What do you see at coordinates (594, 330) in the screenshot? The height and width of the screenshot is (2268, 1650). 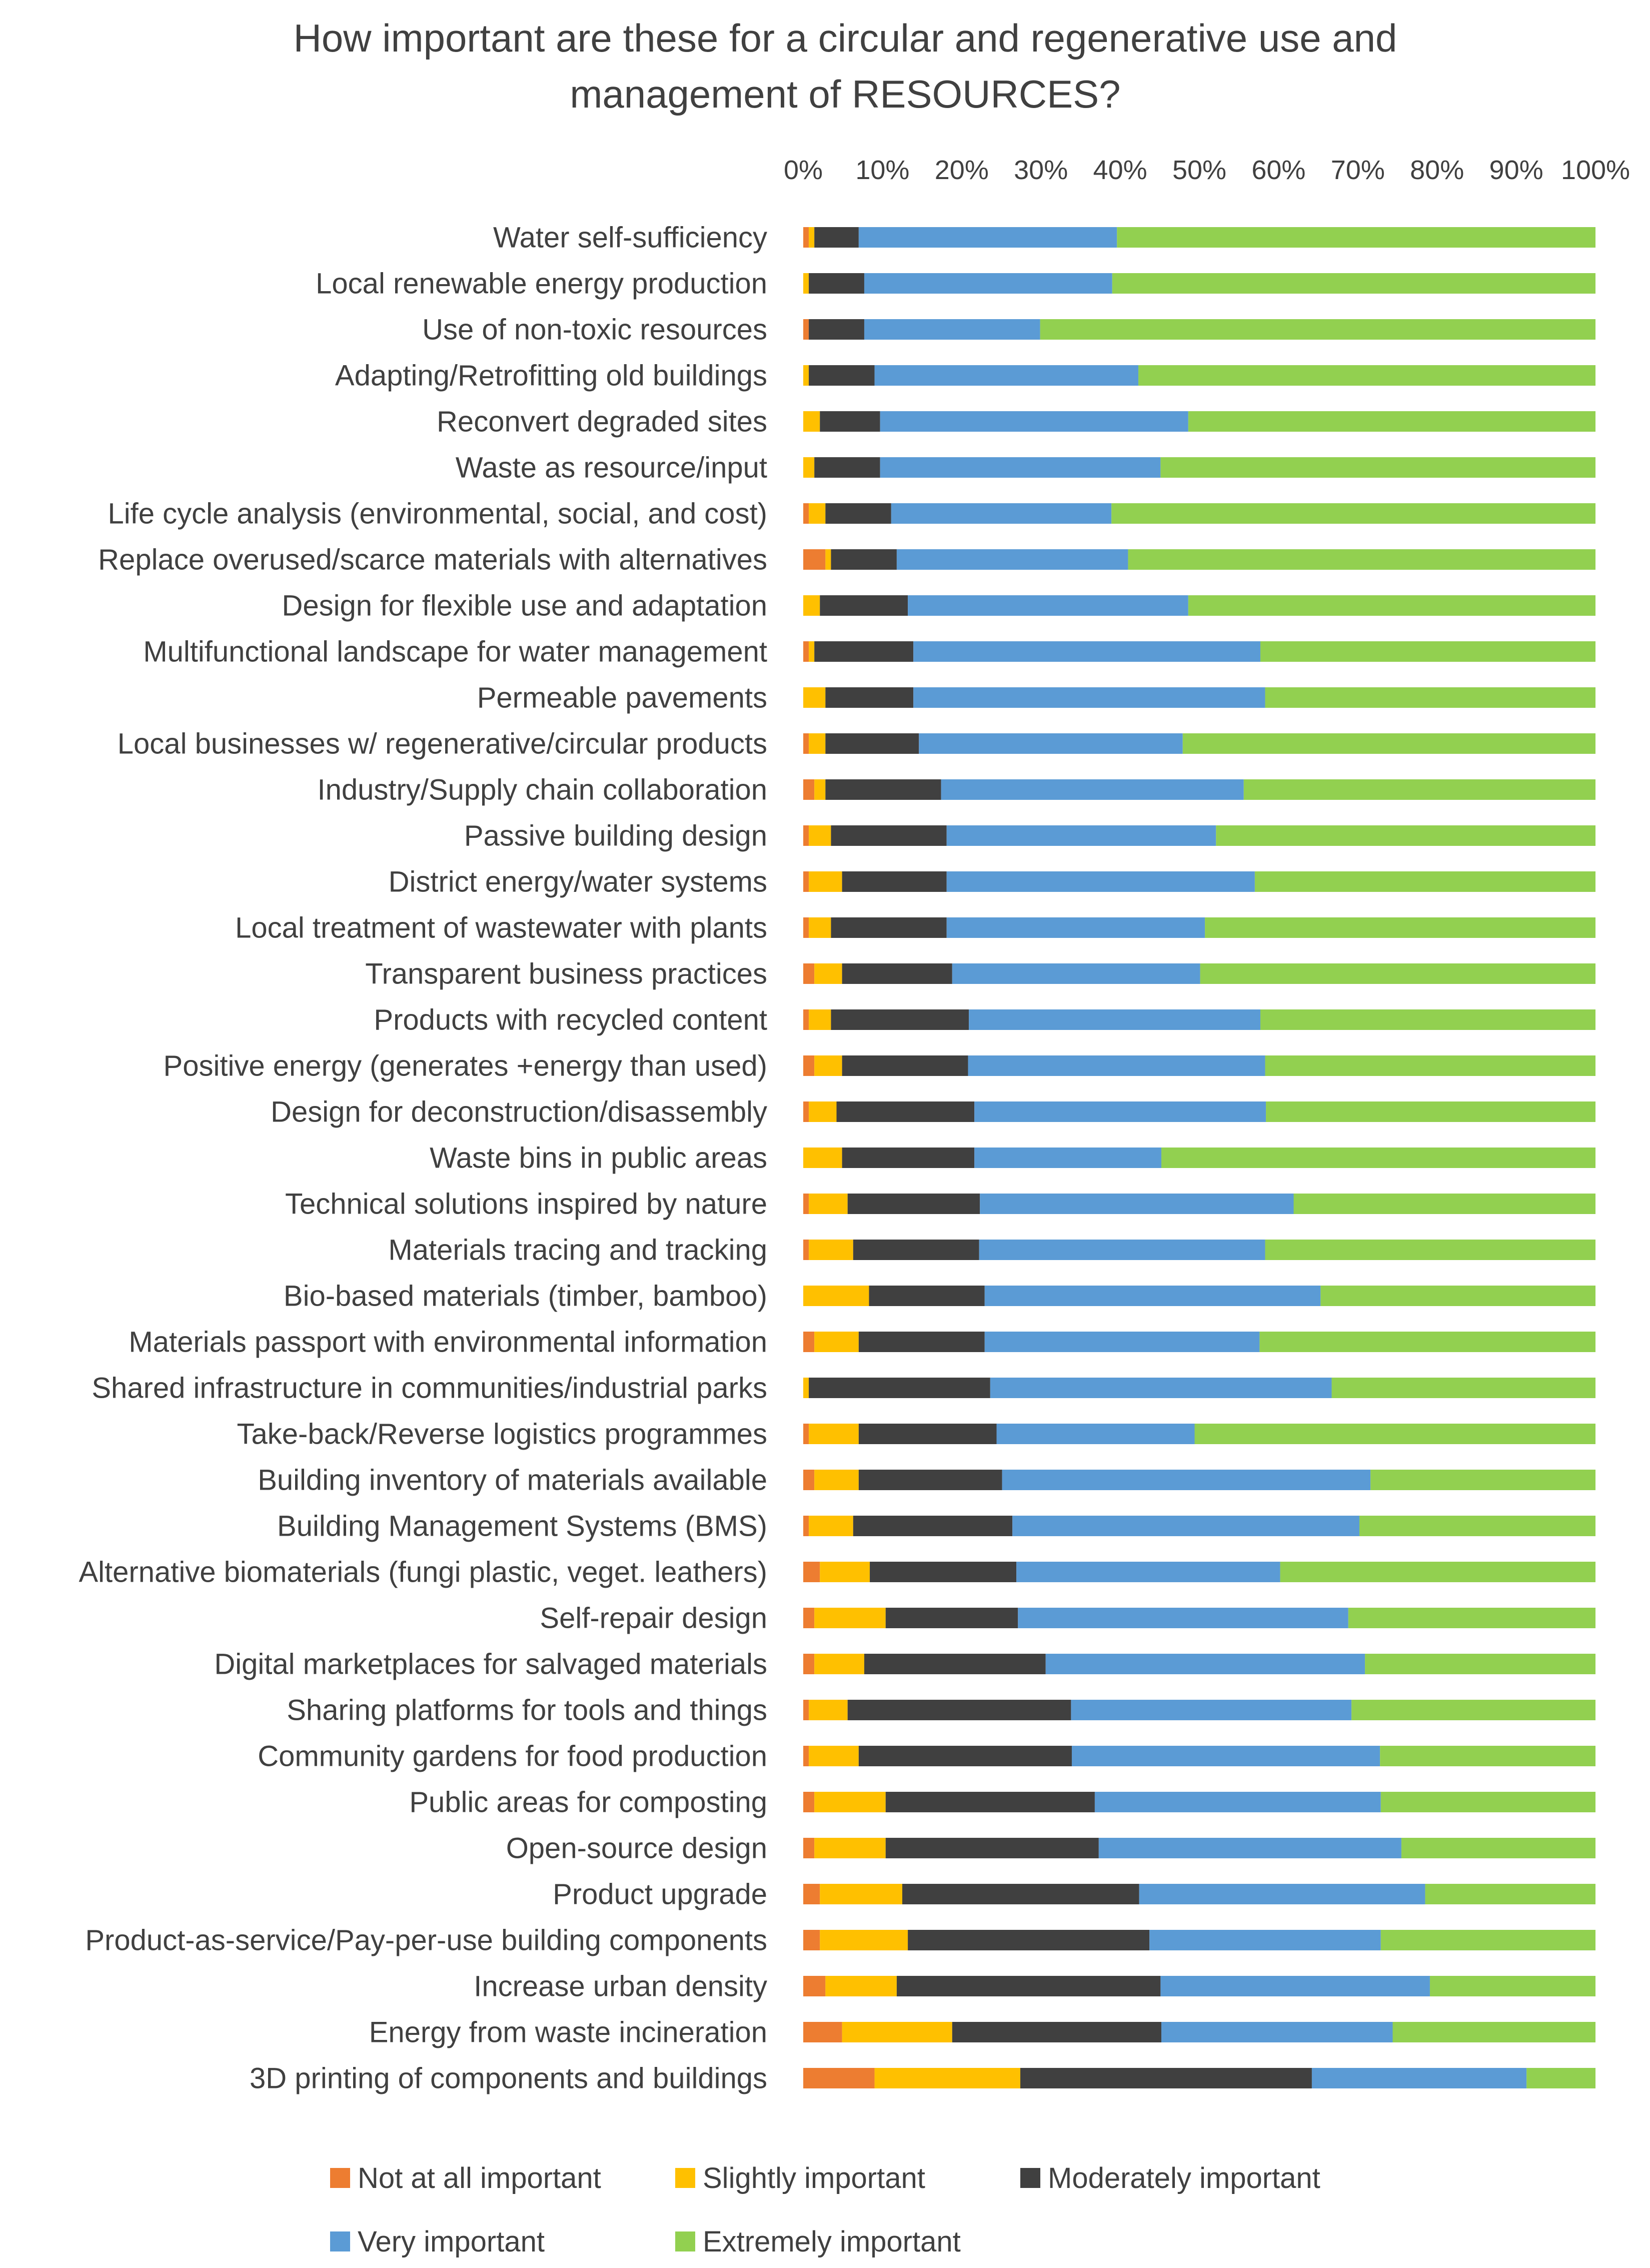 I see `category-label: Use of non-toxic resources` at bounding box center [594, 330].